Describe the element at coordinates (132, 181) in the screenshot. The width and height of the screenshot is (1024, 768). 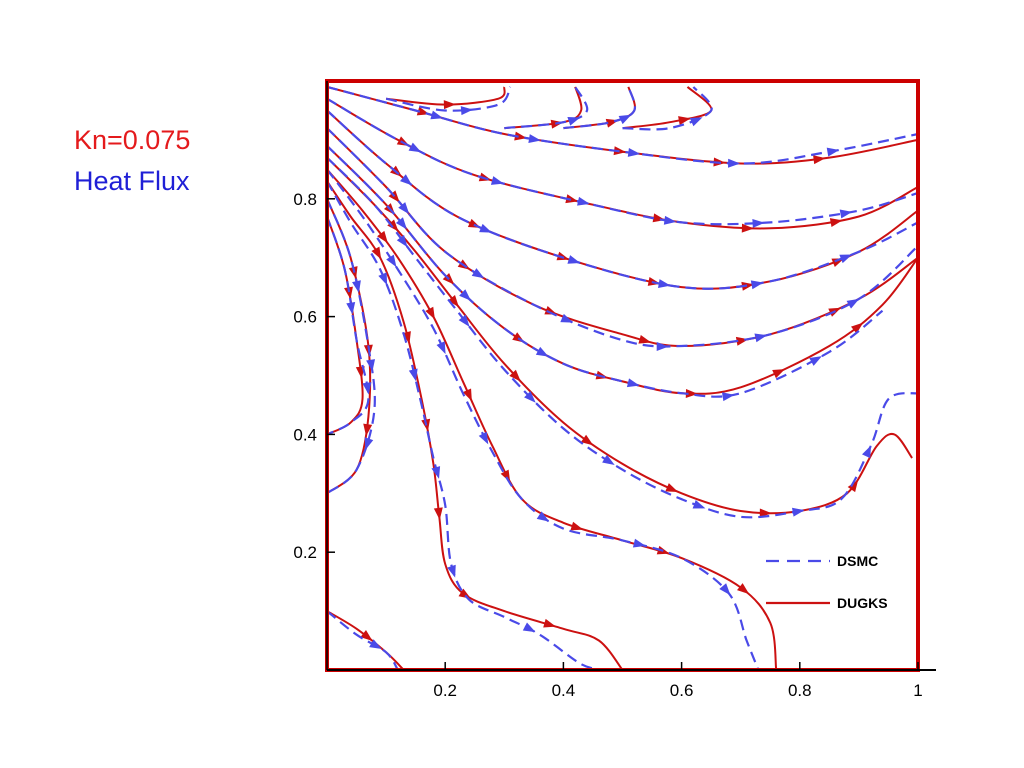
I see `heat-flux-annotation: Heat Flux` at that location.